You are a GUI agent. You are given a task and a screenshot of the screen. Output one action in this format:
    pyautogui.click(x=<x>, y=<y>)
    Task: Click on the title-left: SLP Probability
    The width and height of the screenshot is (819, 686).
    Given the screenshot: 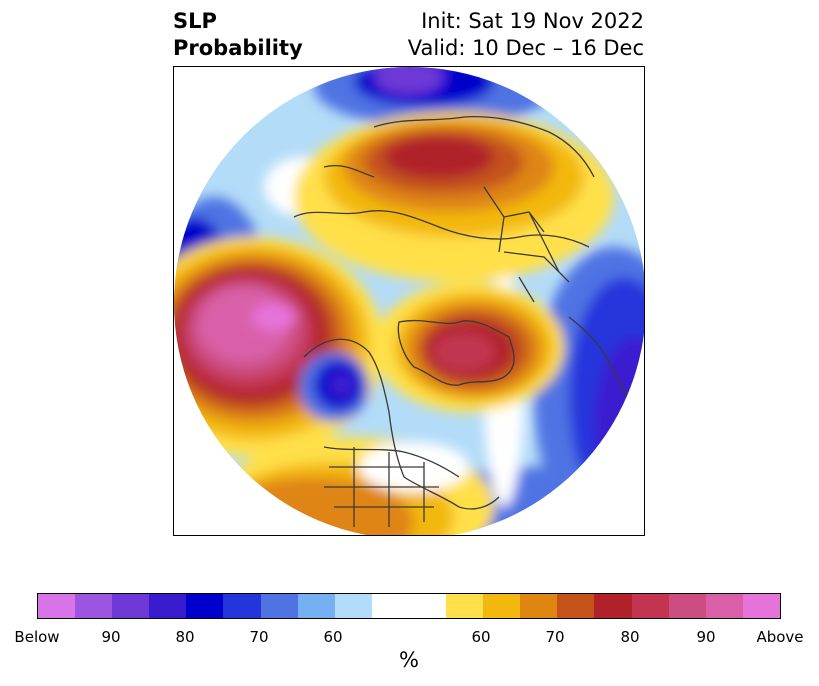 What is the action you would take?
    pyautogui.click(x=238, y=35)
    